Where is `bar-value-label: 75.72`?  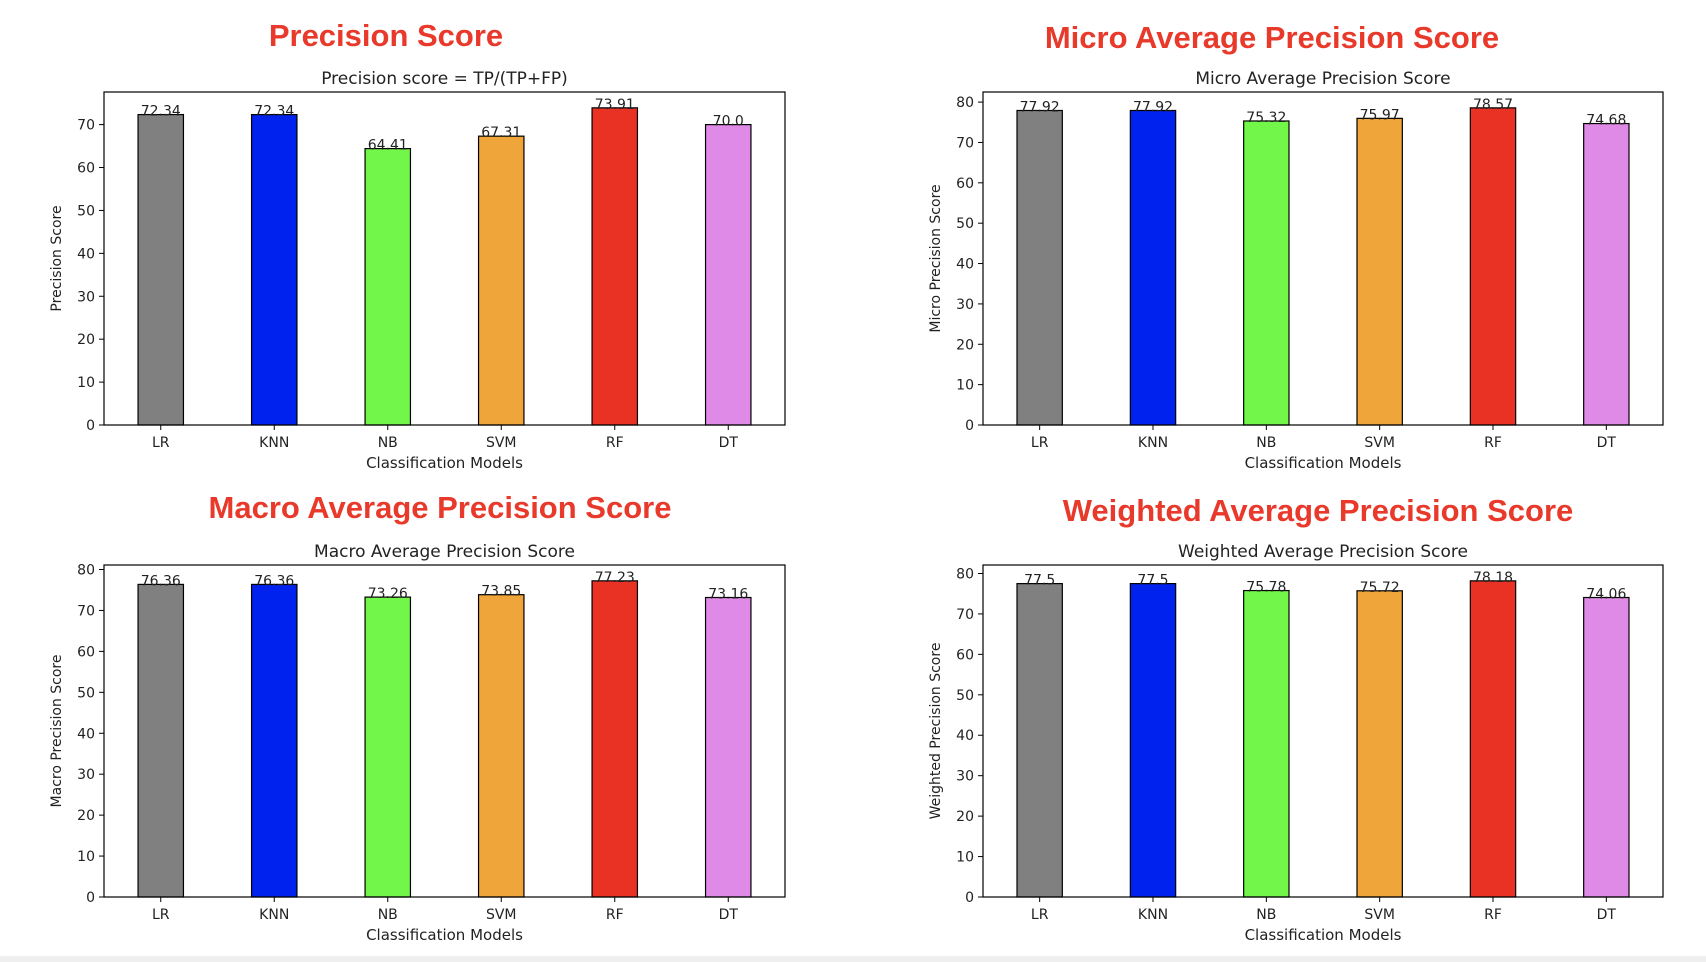
bar-value-label: 75.72 is located at coordinates (1380, 588).